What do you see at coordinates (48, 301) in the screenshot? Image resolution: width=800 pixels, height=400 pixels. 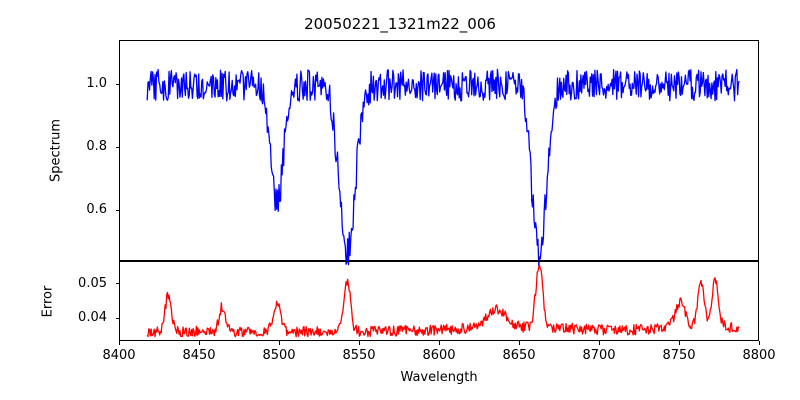 I see `error-axis-label: Error` at bounding box center [48, 301].